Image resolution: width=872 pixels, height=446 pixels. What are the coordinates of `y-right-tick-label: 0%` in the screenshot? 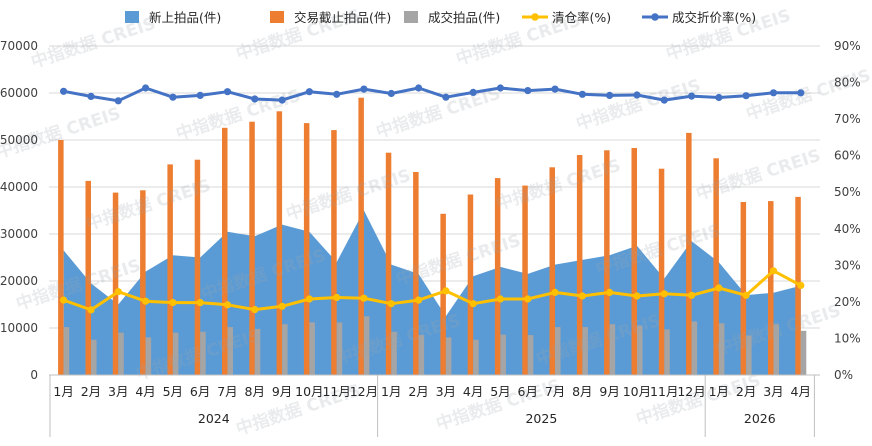 It's located at (843, 375).